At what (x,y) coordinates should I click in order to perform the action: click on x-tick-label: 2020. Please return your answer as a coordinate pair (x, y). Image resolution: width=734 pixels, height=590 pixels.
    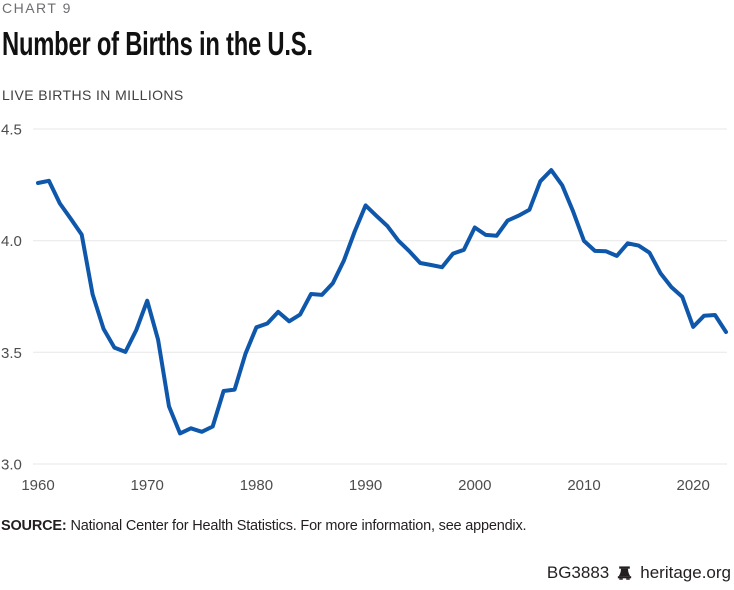
    Looking at the image, I should click on (693, 485).